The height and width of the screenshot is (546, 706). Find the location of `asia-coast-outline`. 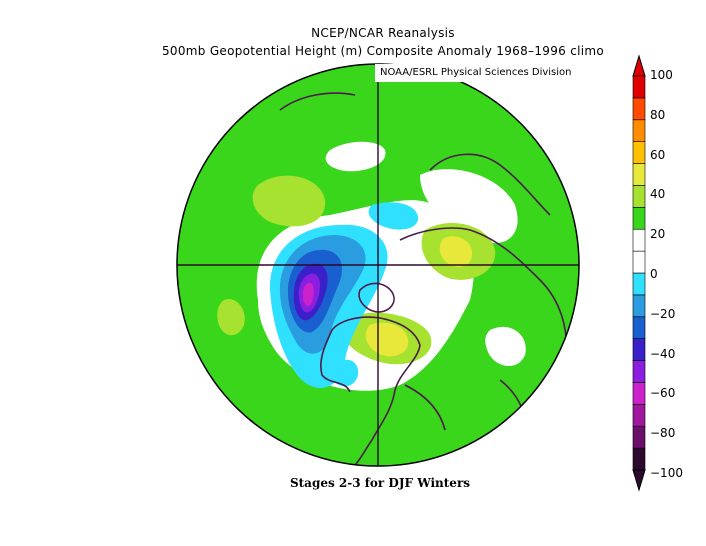

asia-coast-outline is located at coordinates (490, 184).